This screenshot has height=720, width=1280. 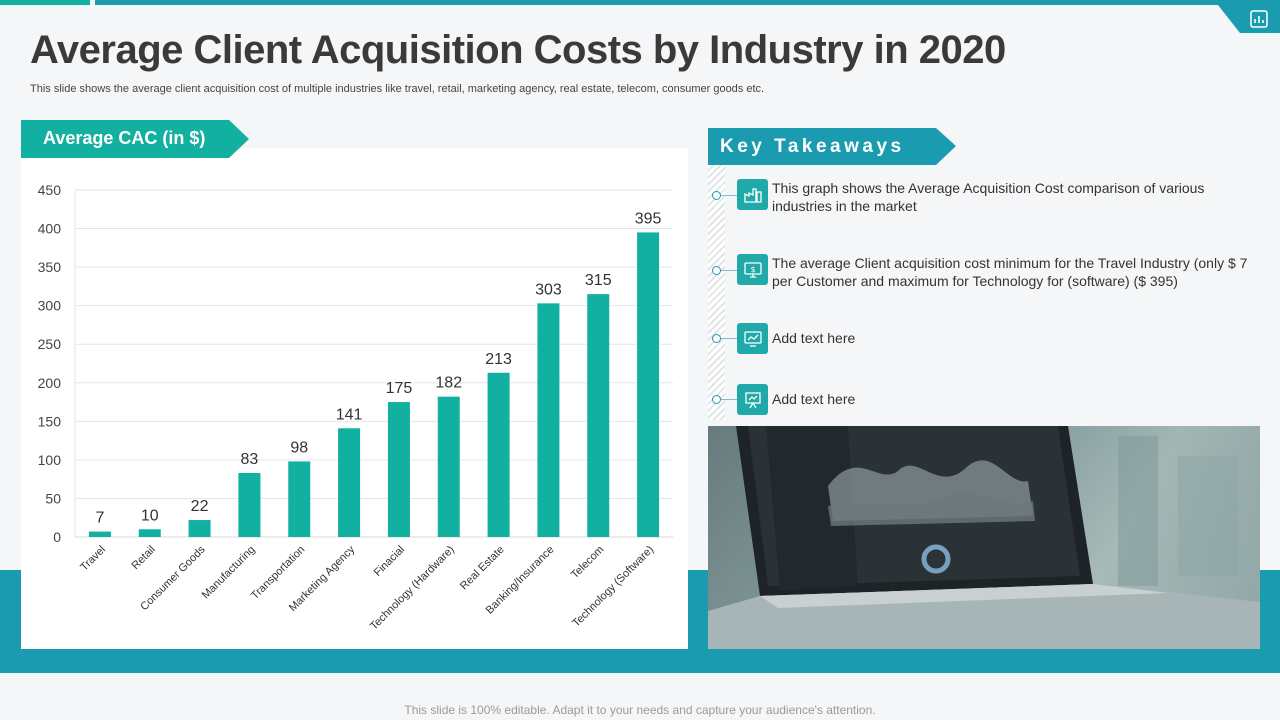 What do you see at coordinates (135, 139) in the screenshot?
I see `chart-tag: Average CAC (in $)` at bounding box center [135, 139].